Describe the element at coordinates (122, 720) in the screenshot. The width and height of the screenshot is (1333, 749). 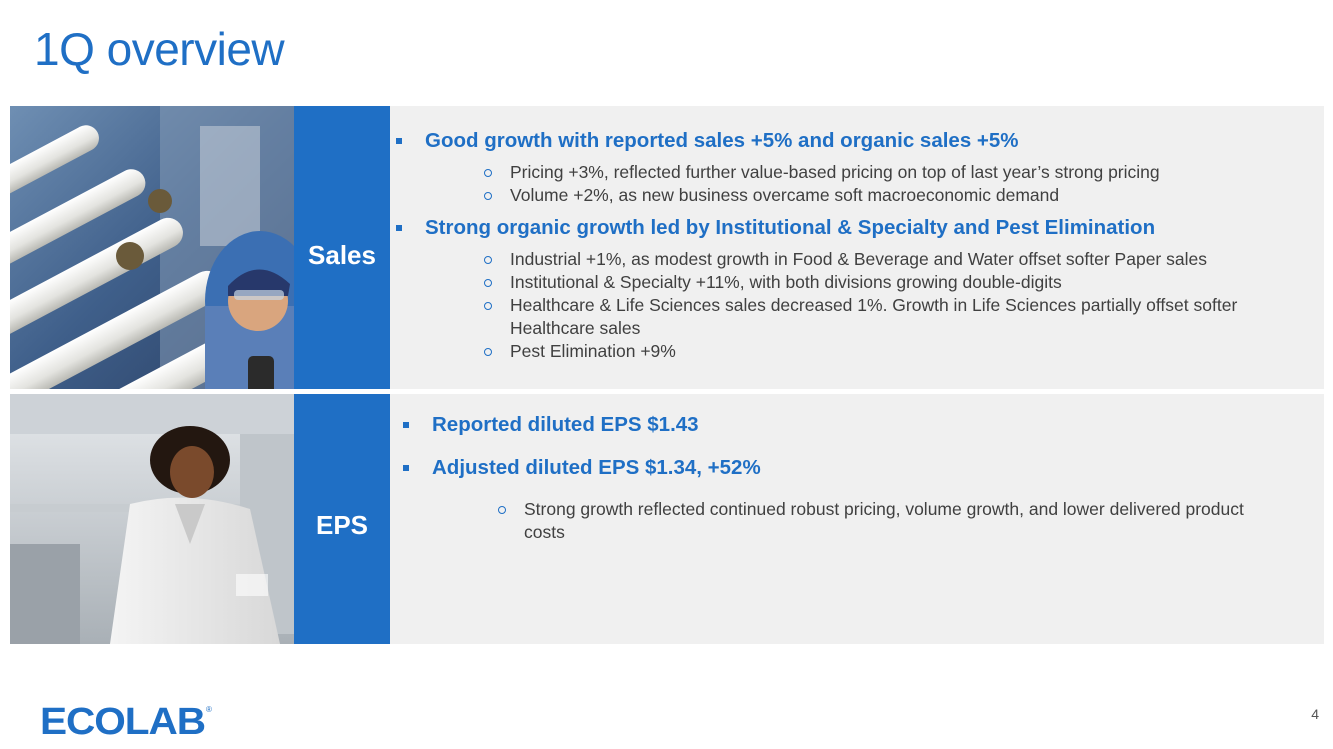
I see `svg-text: ECOLAB` at that location.